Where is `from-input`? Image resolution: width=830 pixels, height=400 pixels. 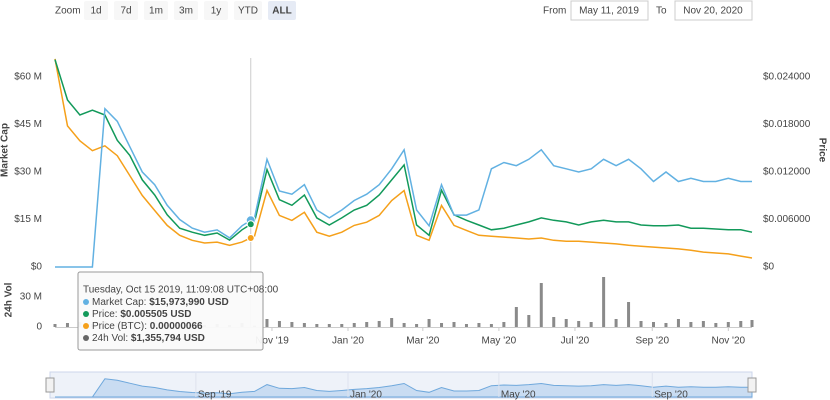
from-input is located at coordinates (609, 10).